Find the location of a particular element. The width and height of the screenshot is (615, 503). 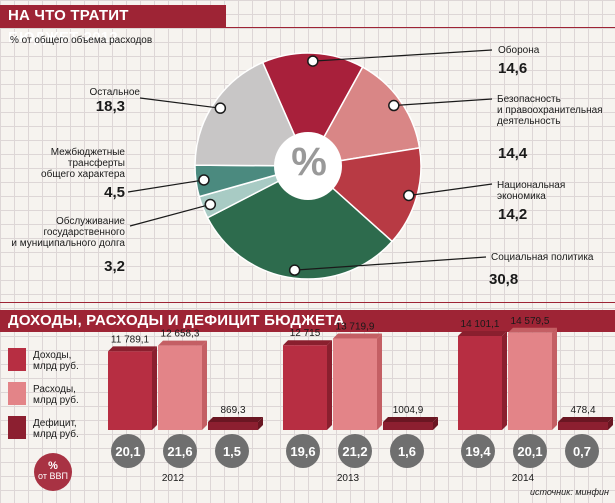

pie-slice-misc is located at coordinates (252, 114).